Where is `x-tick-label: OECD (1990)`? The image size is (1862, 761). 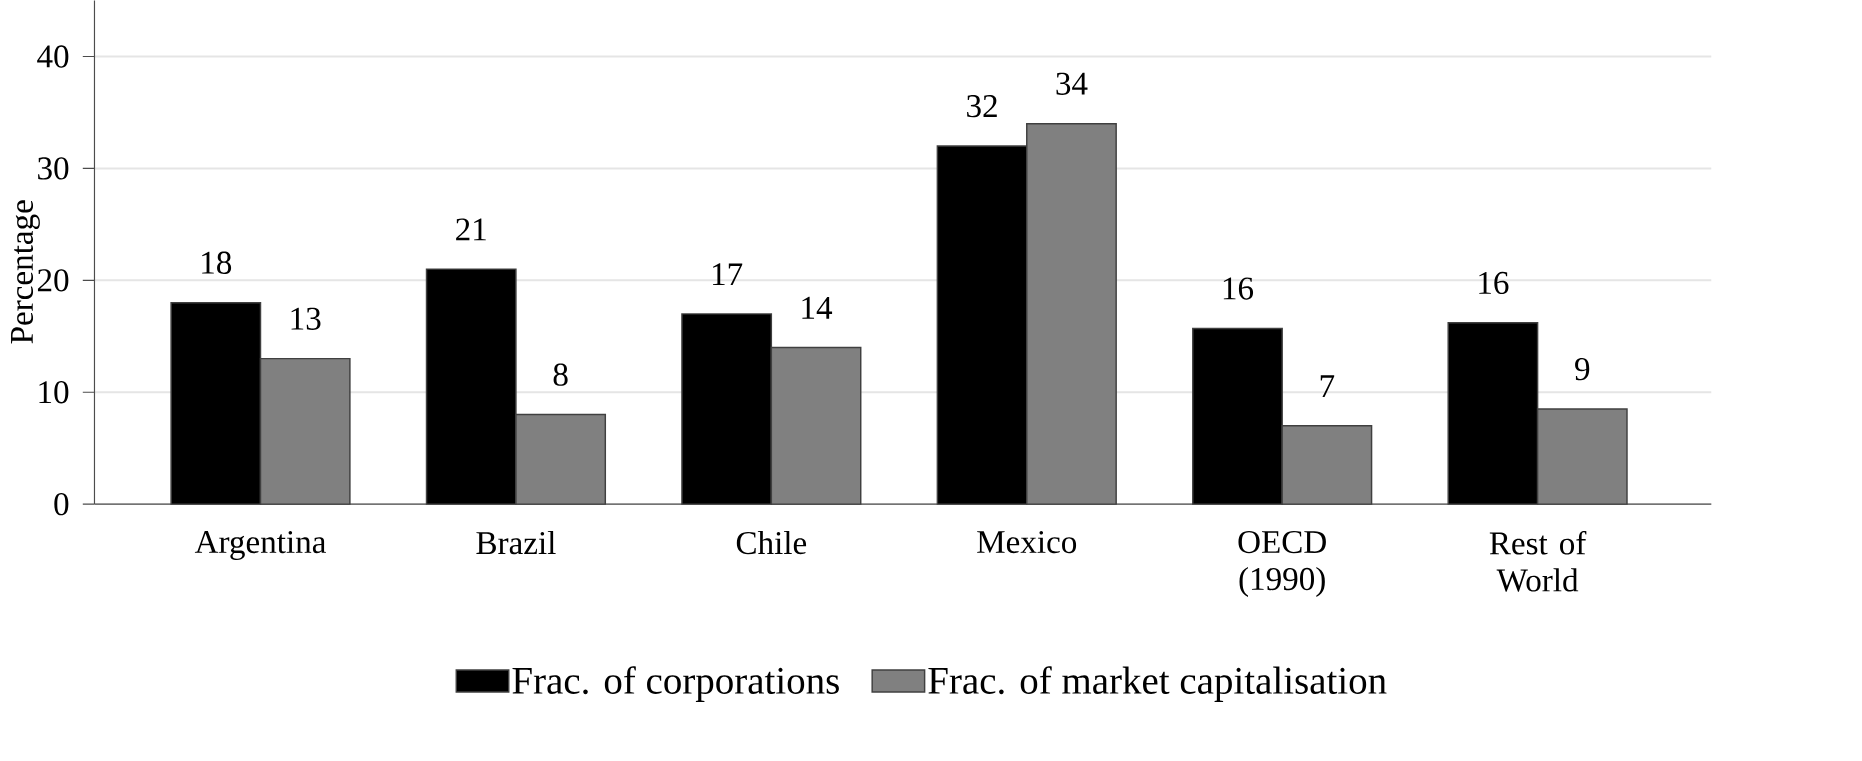
x-tick-label: OECD (1990) is located at coordinates (1282, 563).